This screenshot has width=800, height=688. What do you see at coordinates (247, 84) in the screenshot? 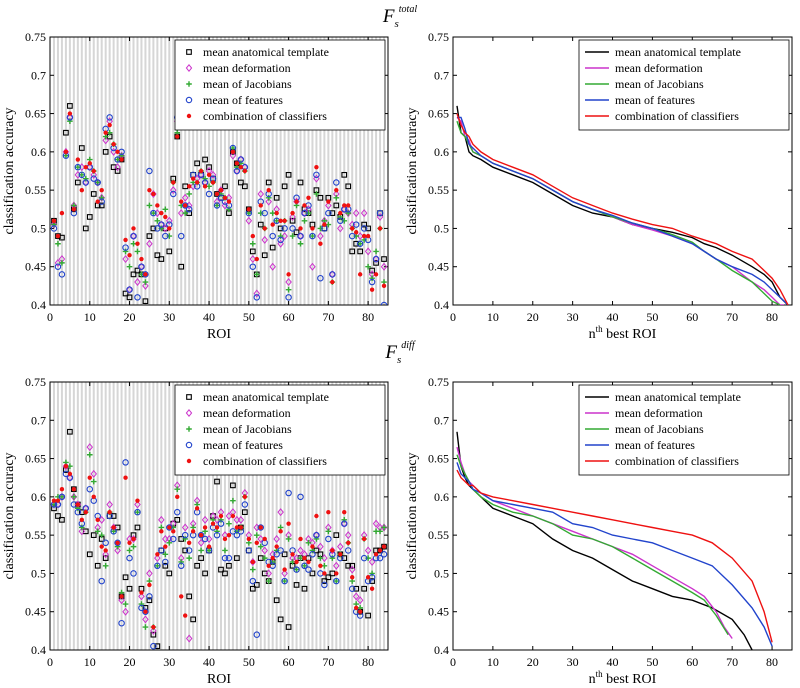
I see `legend-label: mean of Jacobians` at bounding box center [247, 84].